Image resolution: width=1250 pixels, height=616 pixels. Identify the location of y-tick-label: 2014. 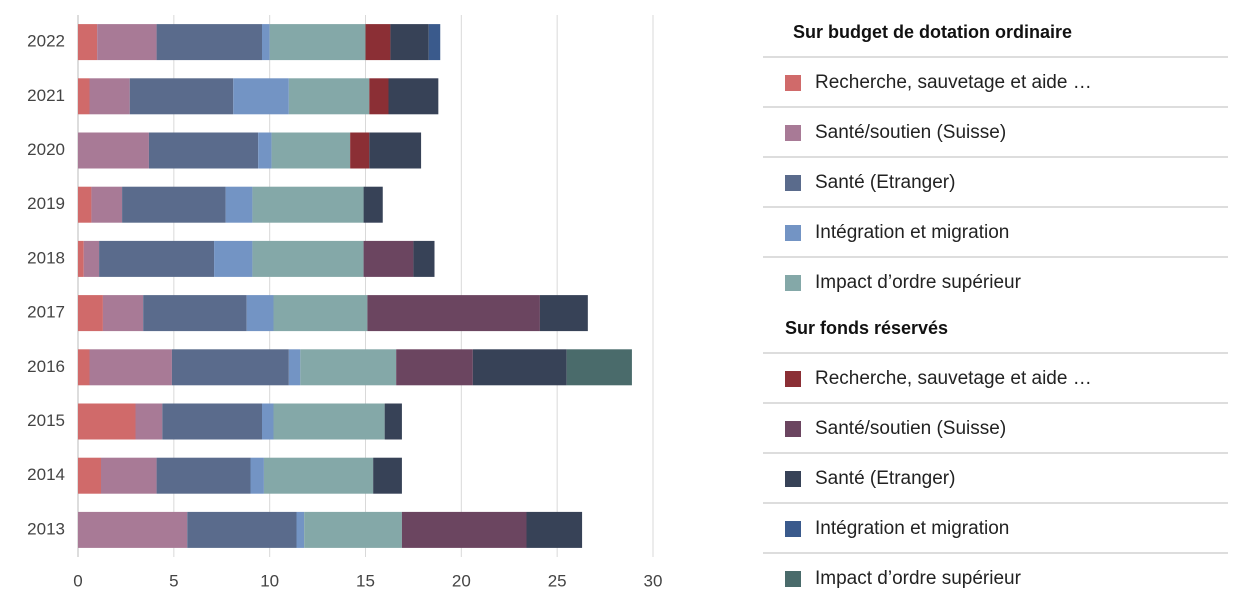
(46, 474).